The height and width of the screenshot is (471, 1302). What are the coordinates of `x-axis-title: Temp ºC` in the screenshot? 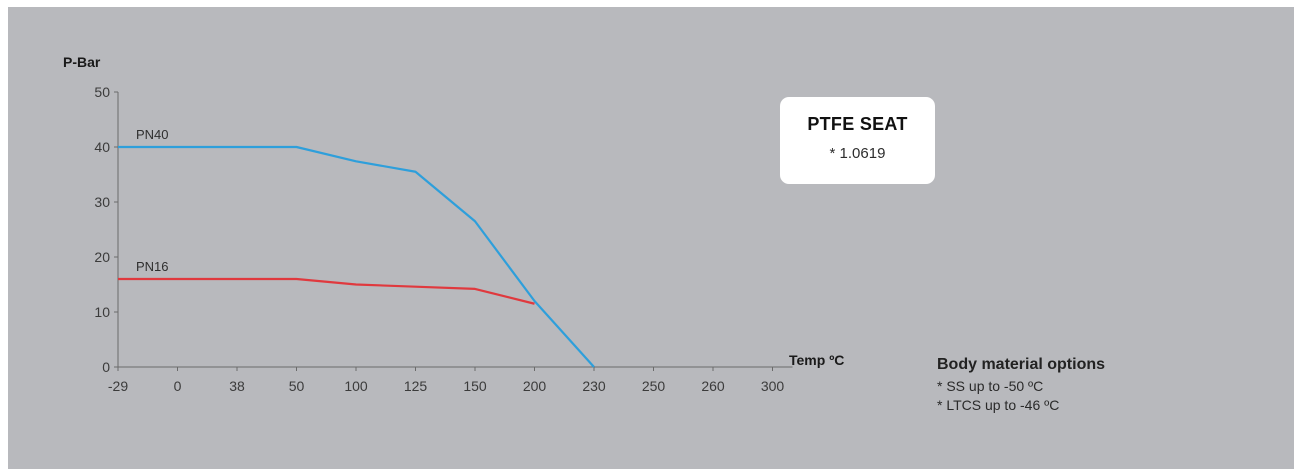 It's located at (816, 360).